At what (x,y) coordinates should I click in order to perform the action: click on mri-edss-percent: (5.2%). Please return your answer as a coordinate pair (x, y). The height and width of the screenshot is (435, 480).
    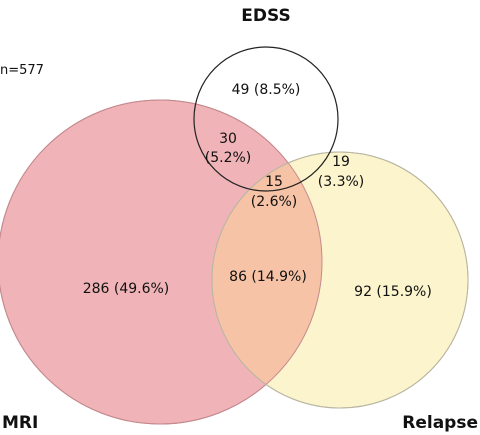
    Looking at the image, I should click on (228, 158).